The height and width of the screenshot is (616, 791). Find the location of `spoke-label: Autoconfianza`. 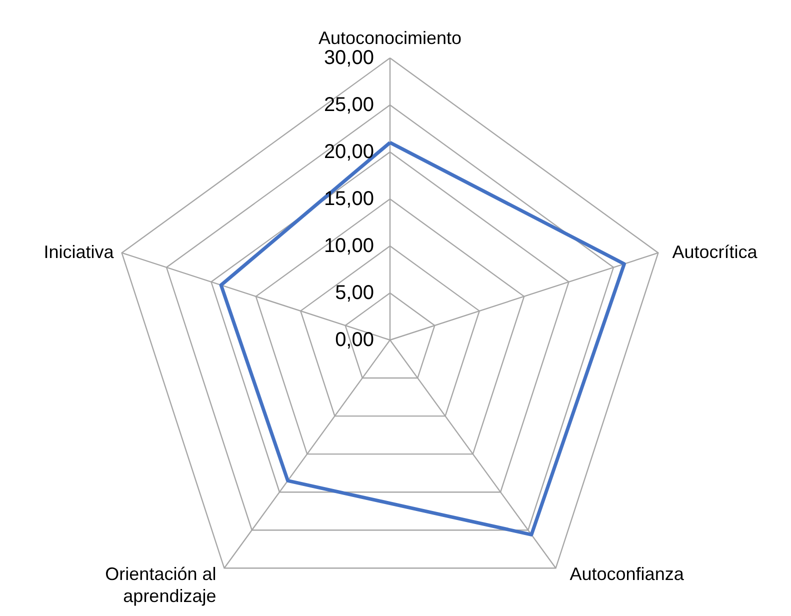

spoke-label: Autoconfianza is located at coordinates (627, 574).